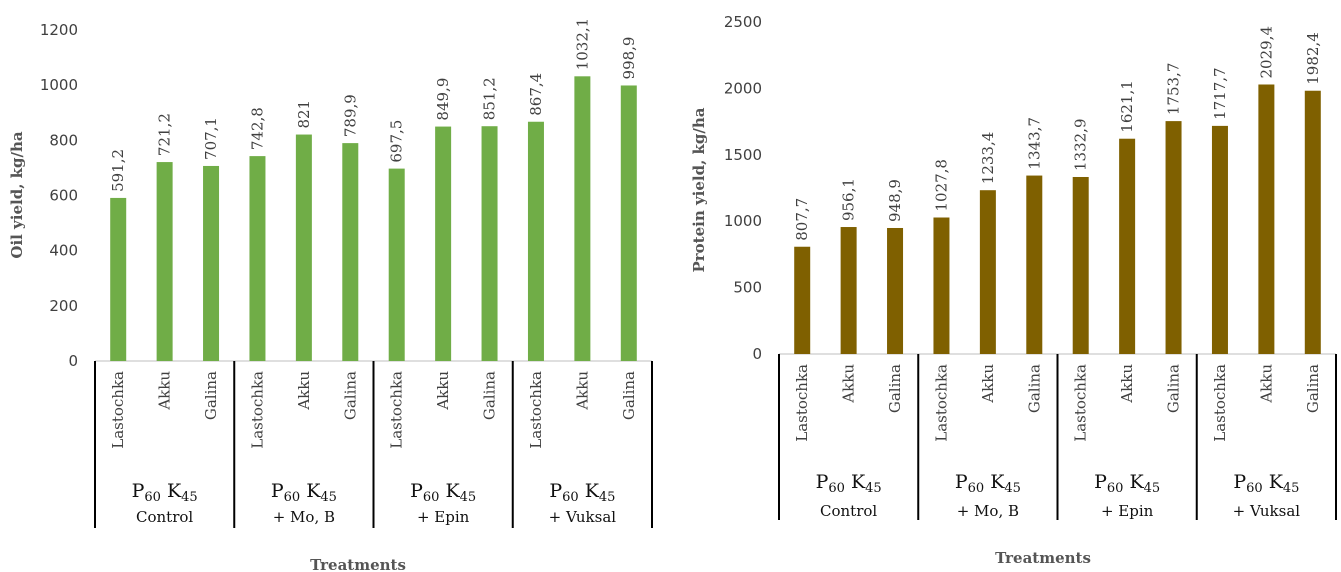 Image resolution: width=1341 pixels, height=572 pixels. Describe the element at coordinates (895, 200) in the screenshot. I see `data-label: 948,9` at that location.